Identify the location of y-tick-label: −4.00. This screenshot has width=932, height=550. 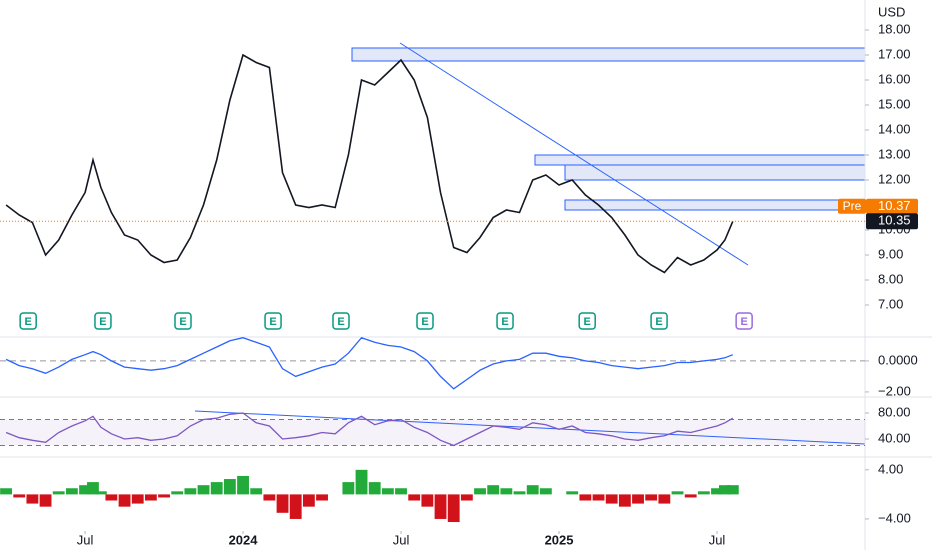
(894, 517).